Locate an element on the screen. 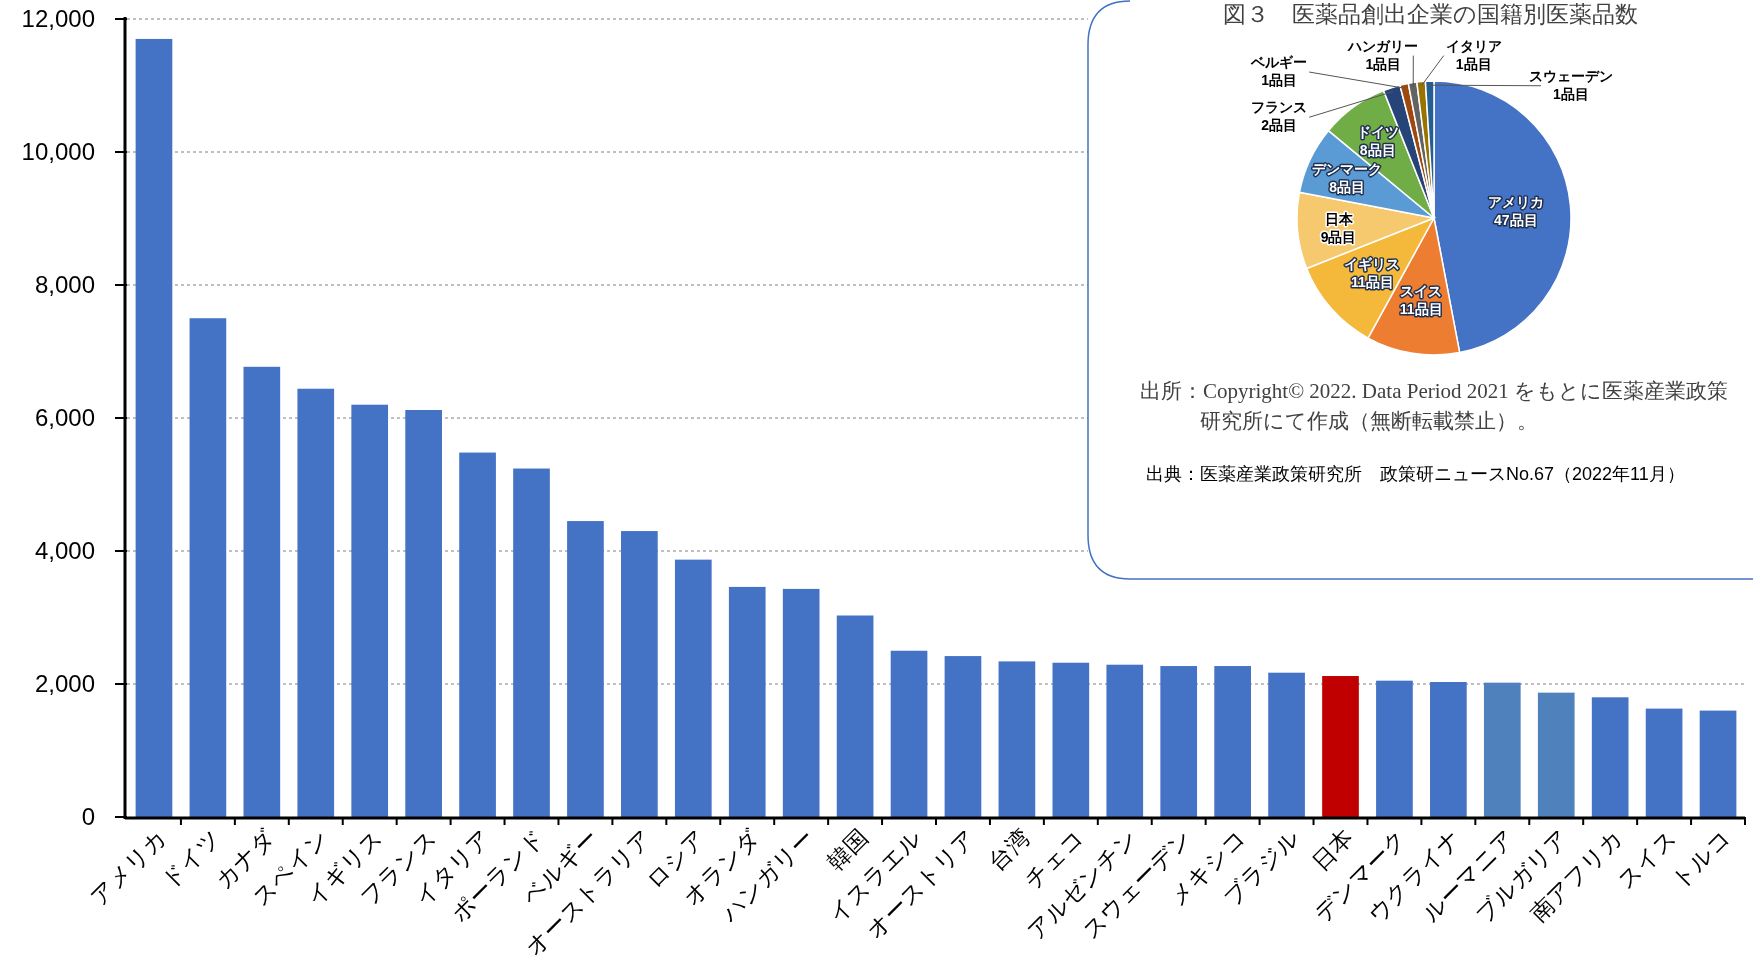 This screenshot has width=1753, height=963. y-tick-label: 4,000 is located at coordinates (64, 550).